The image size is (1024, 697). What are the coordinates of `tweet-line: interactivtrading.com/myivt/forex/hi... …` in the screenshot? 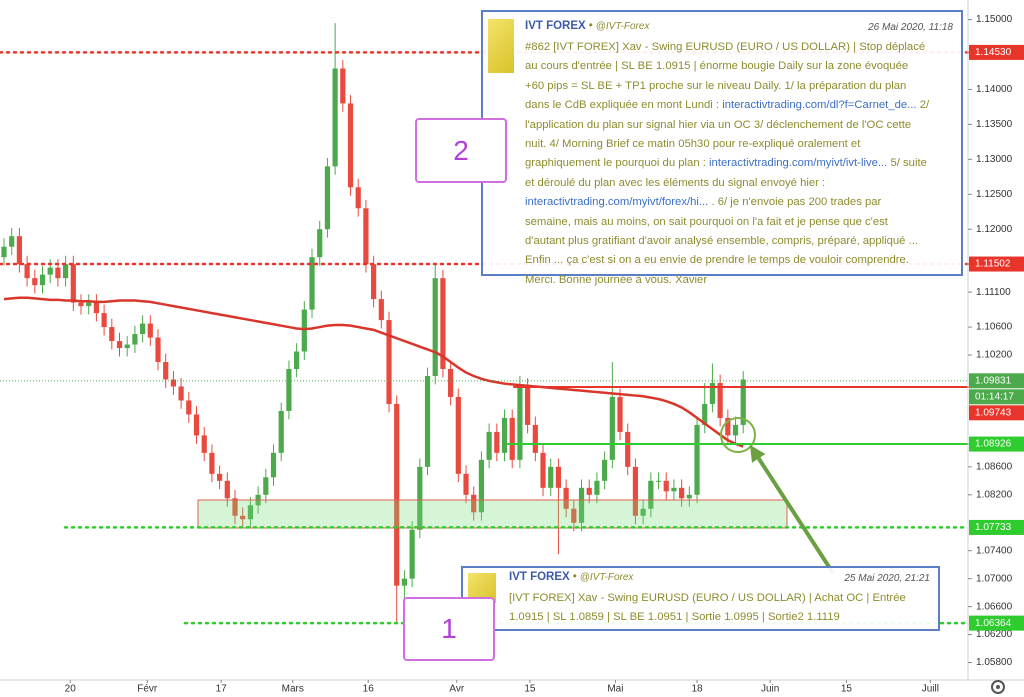 It's located at (703, 202).